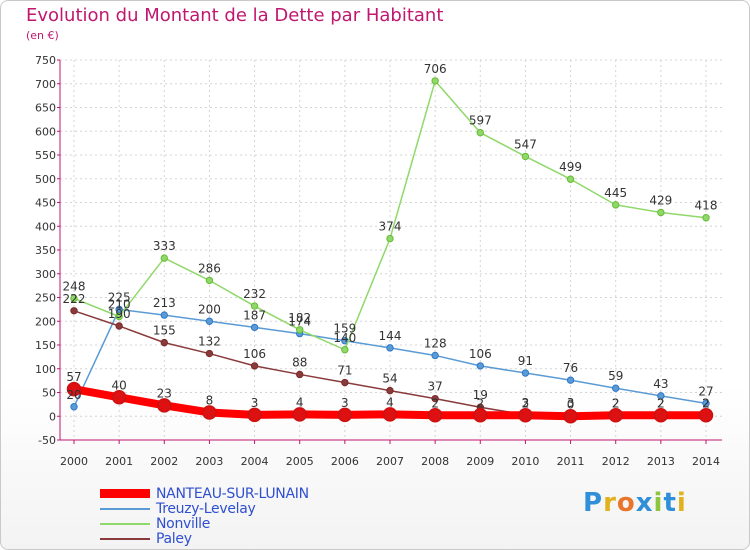  Describe the element at coordinates (480, 461) in the screenshot. I see `x-tick-label: 2009` at that location.